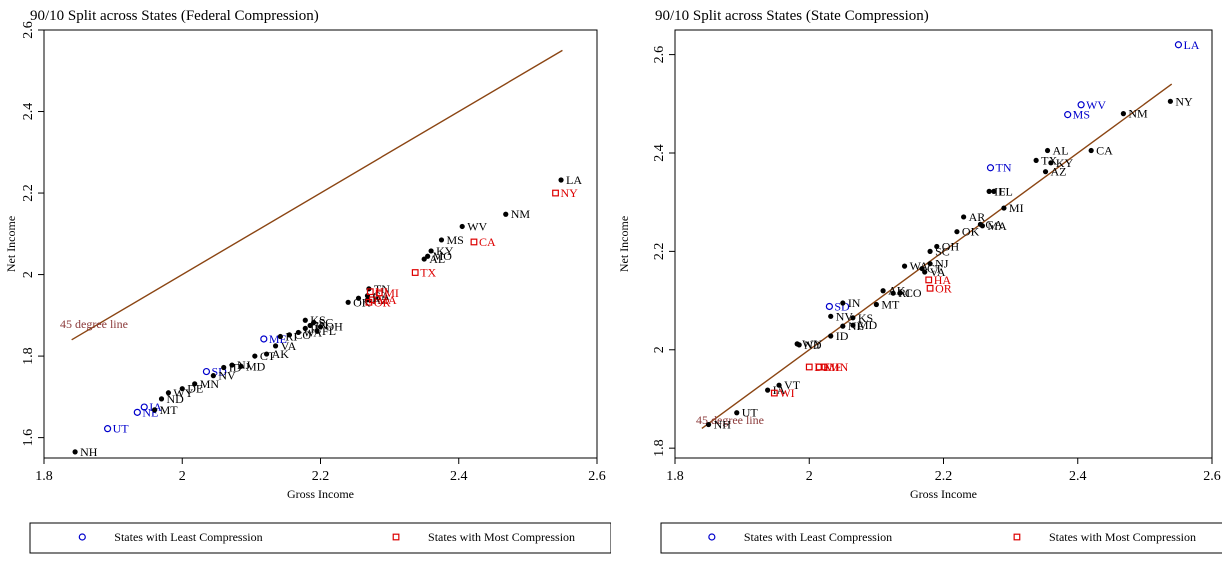 The image size is (1222, 561). What do you see at coordinates (929, 280) in the screenshot?
I see `point-marker-ha` at bounding box center [929, 280].